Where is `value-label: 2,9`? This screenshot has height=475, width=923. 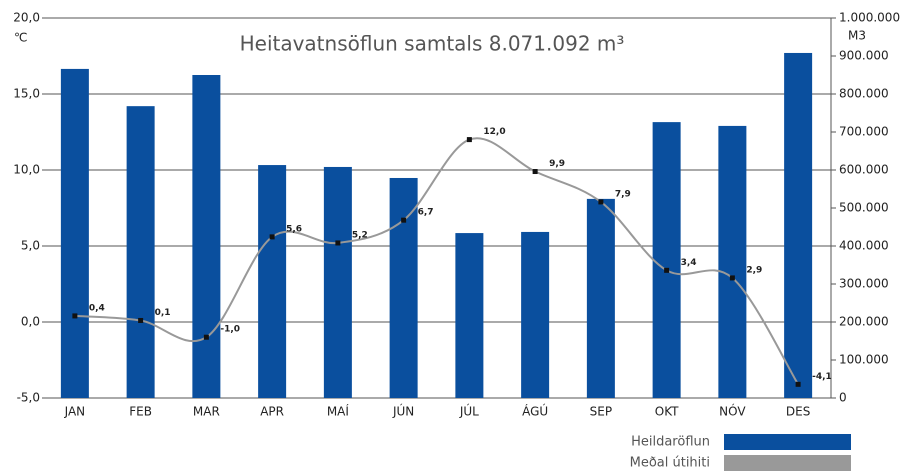 value-label: 2,9 is located at coordinates (754, 270).